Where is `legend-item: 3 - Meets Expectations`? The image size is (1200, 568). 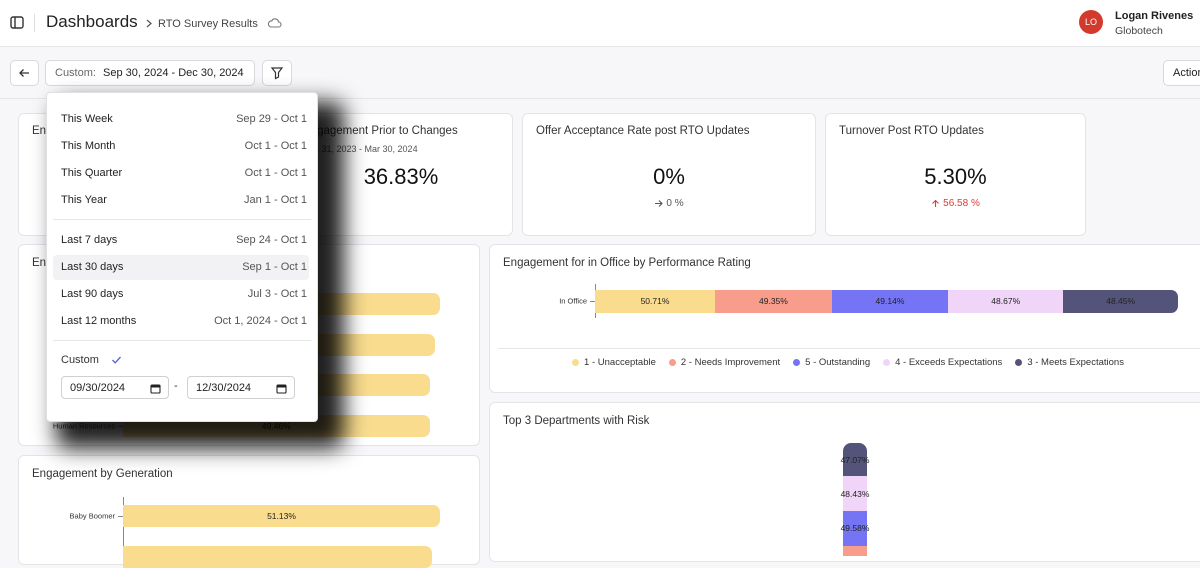 legend-item: 3 - Meets Expectations is located at coordinates (1069, 362).